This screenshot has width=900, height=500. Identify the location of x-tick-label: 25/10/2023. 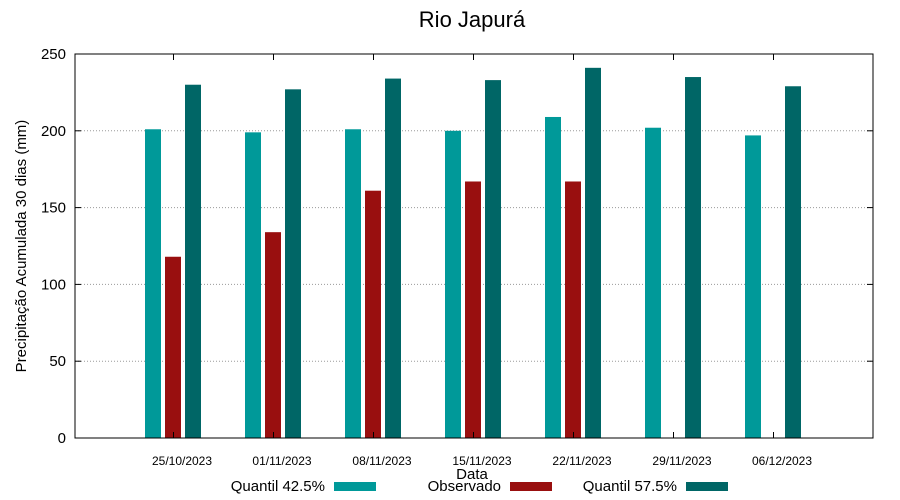
(182, 461).